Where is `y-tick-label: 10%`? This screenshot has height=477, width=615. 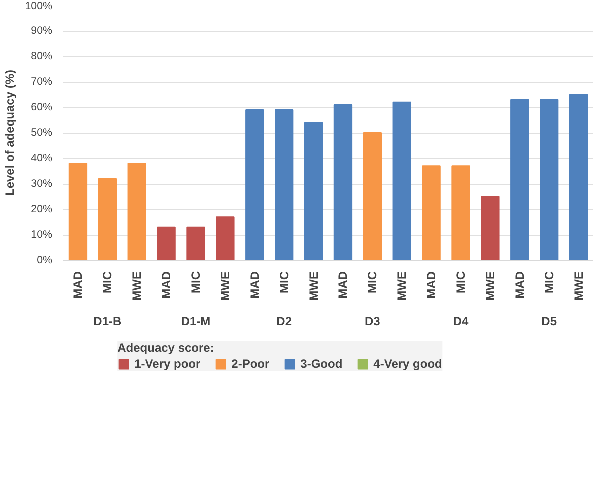 y-tick-label: 10% is located at coordinates (42, 235).